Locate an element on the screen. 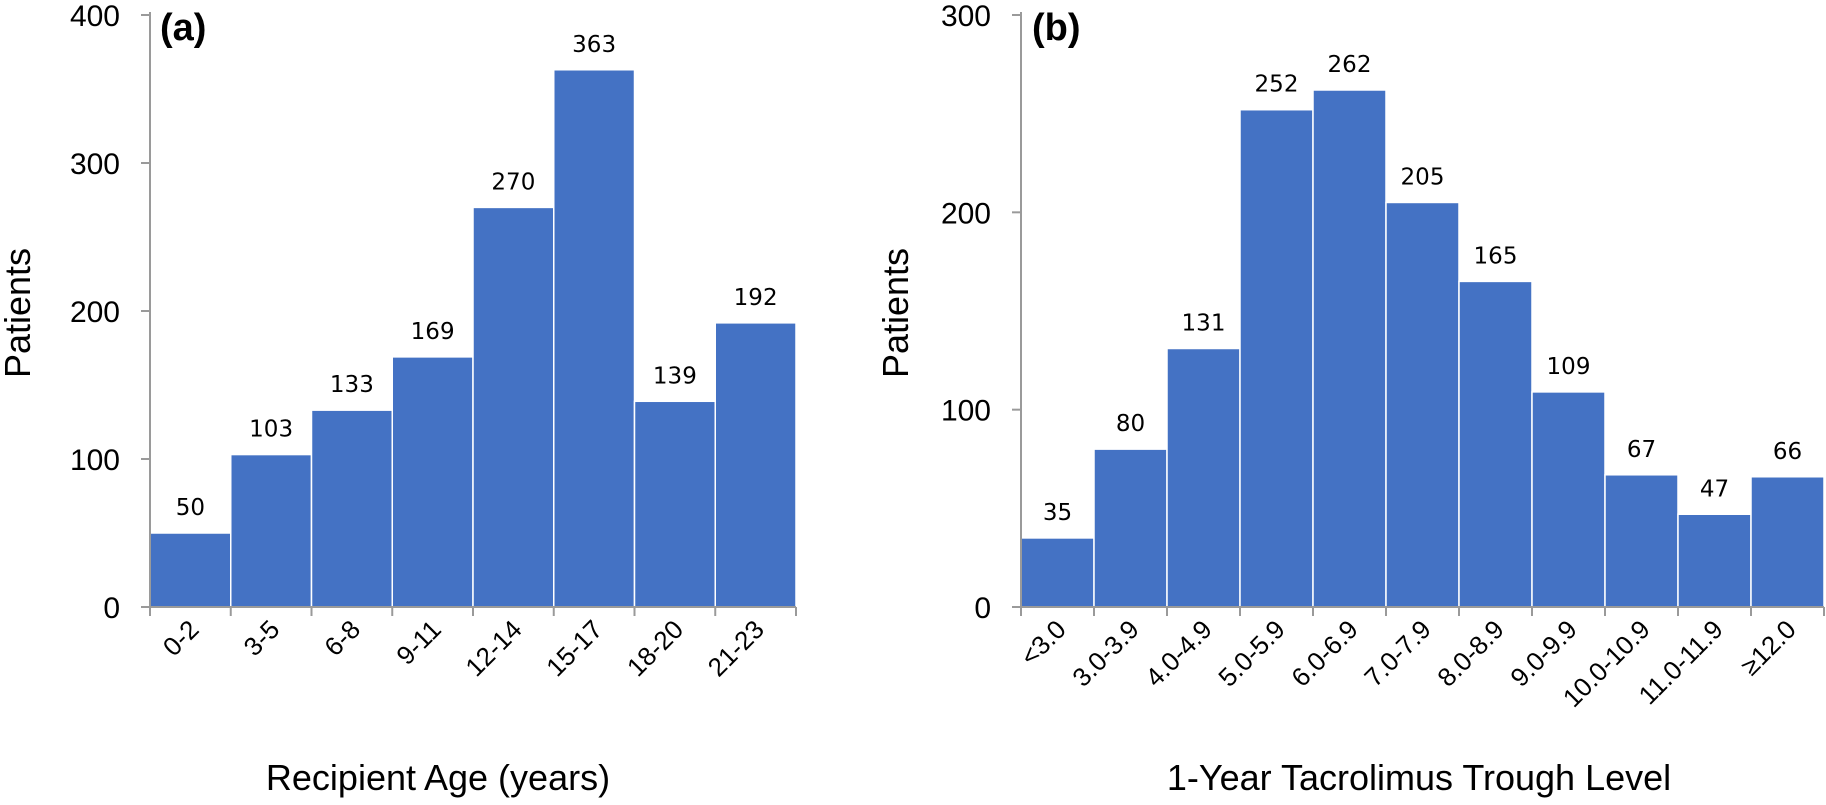 This screenshot has height=805, width=1826. x-tick-label-b-4: 6.0-6.9 is located at coordinates (1324, 653).